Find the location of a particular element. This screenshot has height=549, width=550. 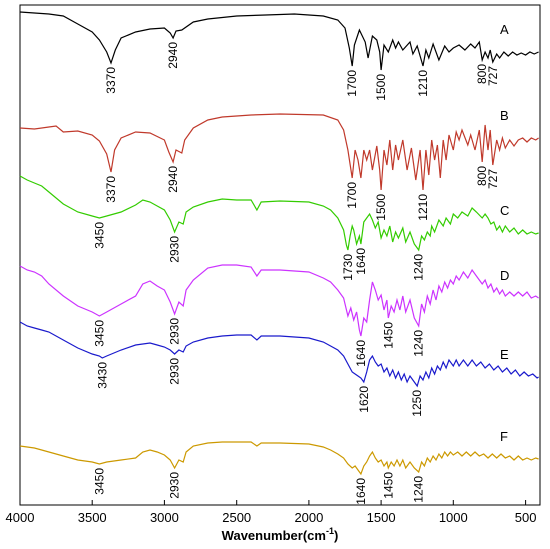

peak-label-b-800: 800 is located at coordinates (482, 176).